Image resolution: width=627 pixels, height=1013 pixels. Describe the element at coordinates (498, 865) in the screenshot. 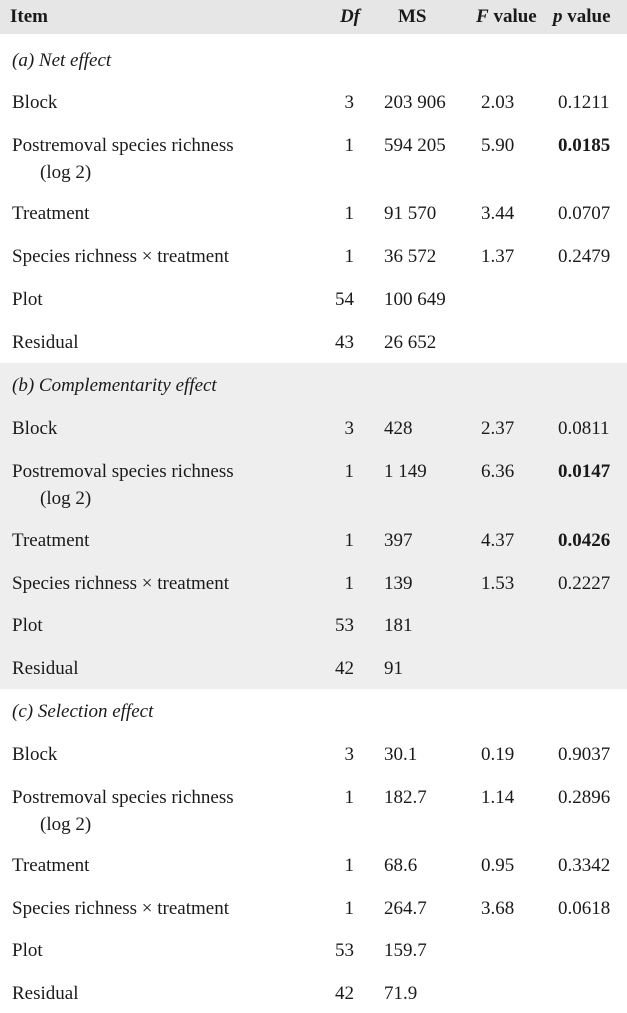

I see `row-f: 0.95` at that location.